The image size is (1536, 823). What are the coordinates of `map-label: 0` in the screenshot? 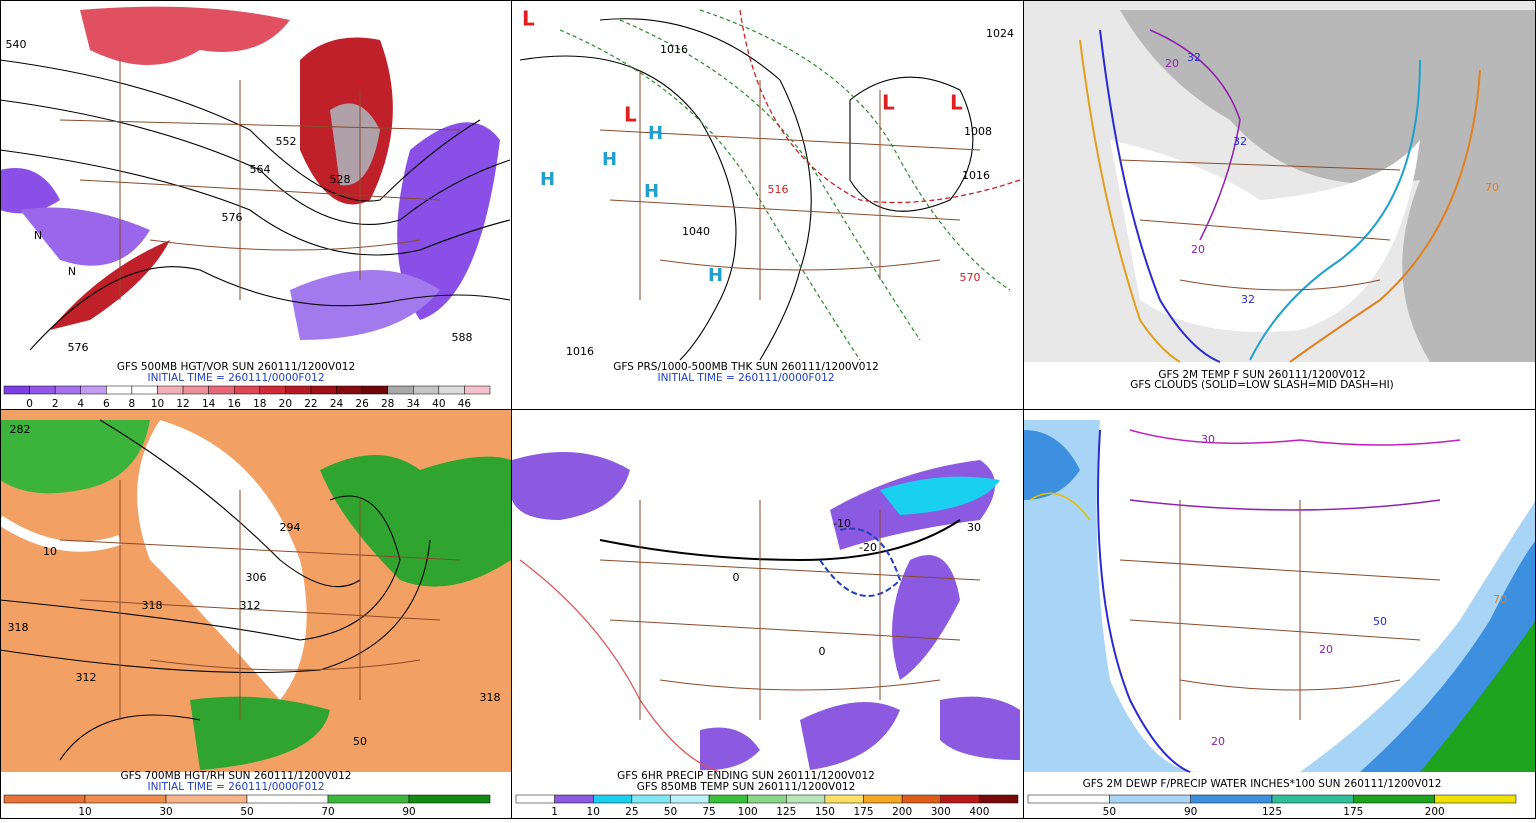 It's located at (736, 577).